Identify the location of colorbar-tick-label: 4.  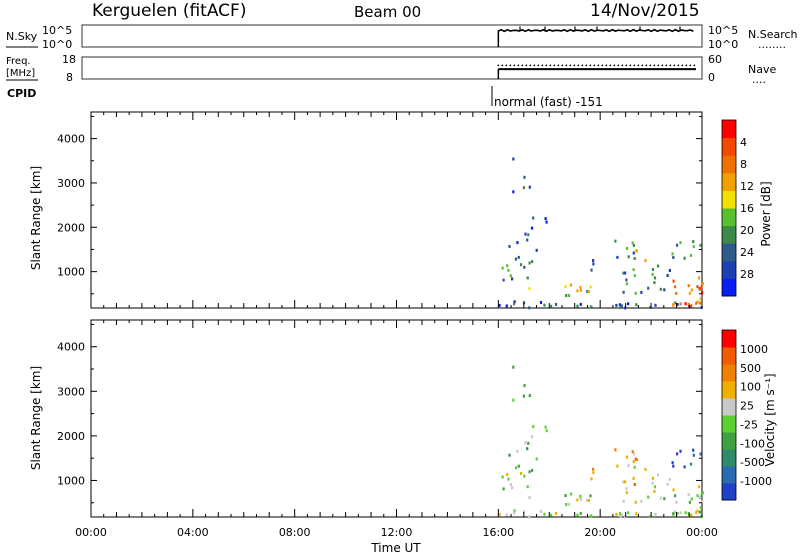
(743, 142).